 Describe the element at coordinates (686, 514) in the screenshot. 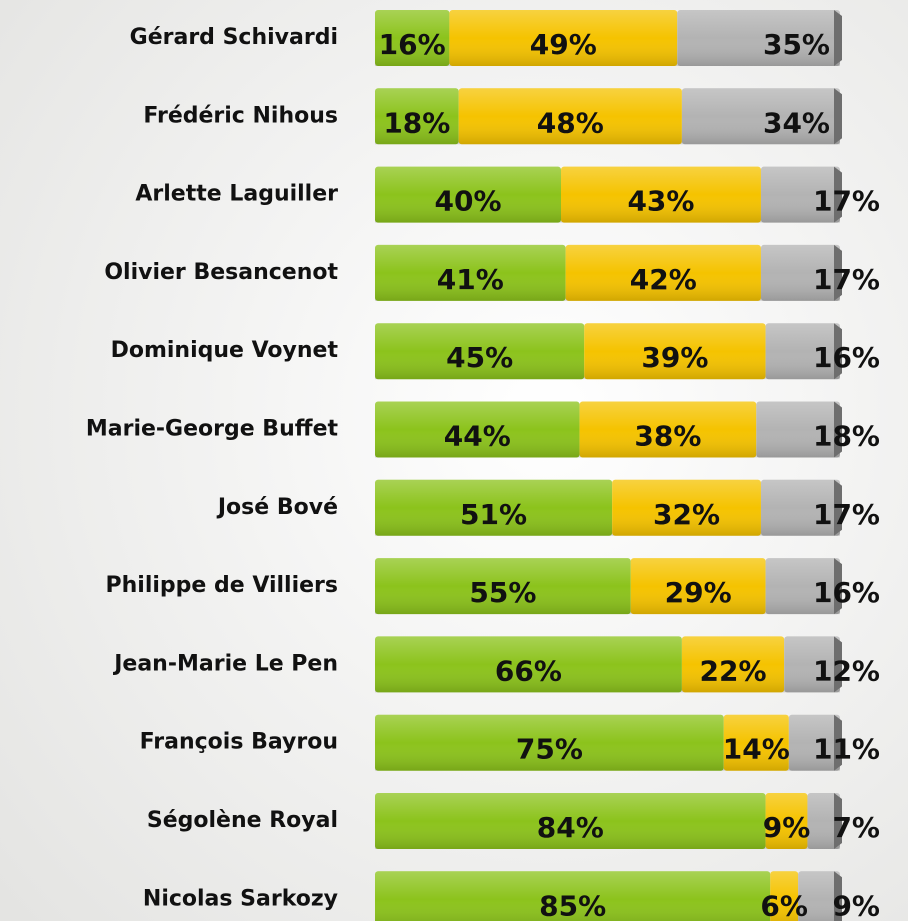

I see `value-label: 32%` at that location.